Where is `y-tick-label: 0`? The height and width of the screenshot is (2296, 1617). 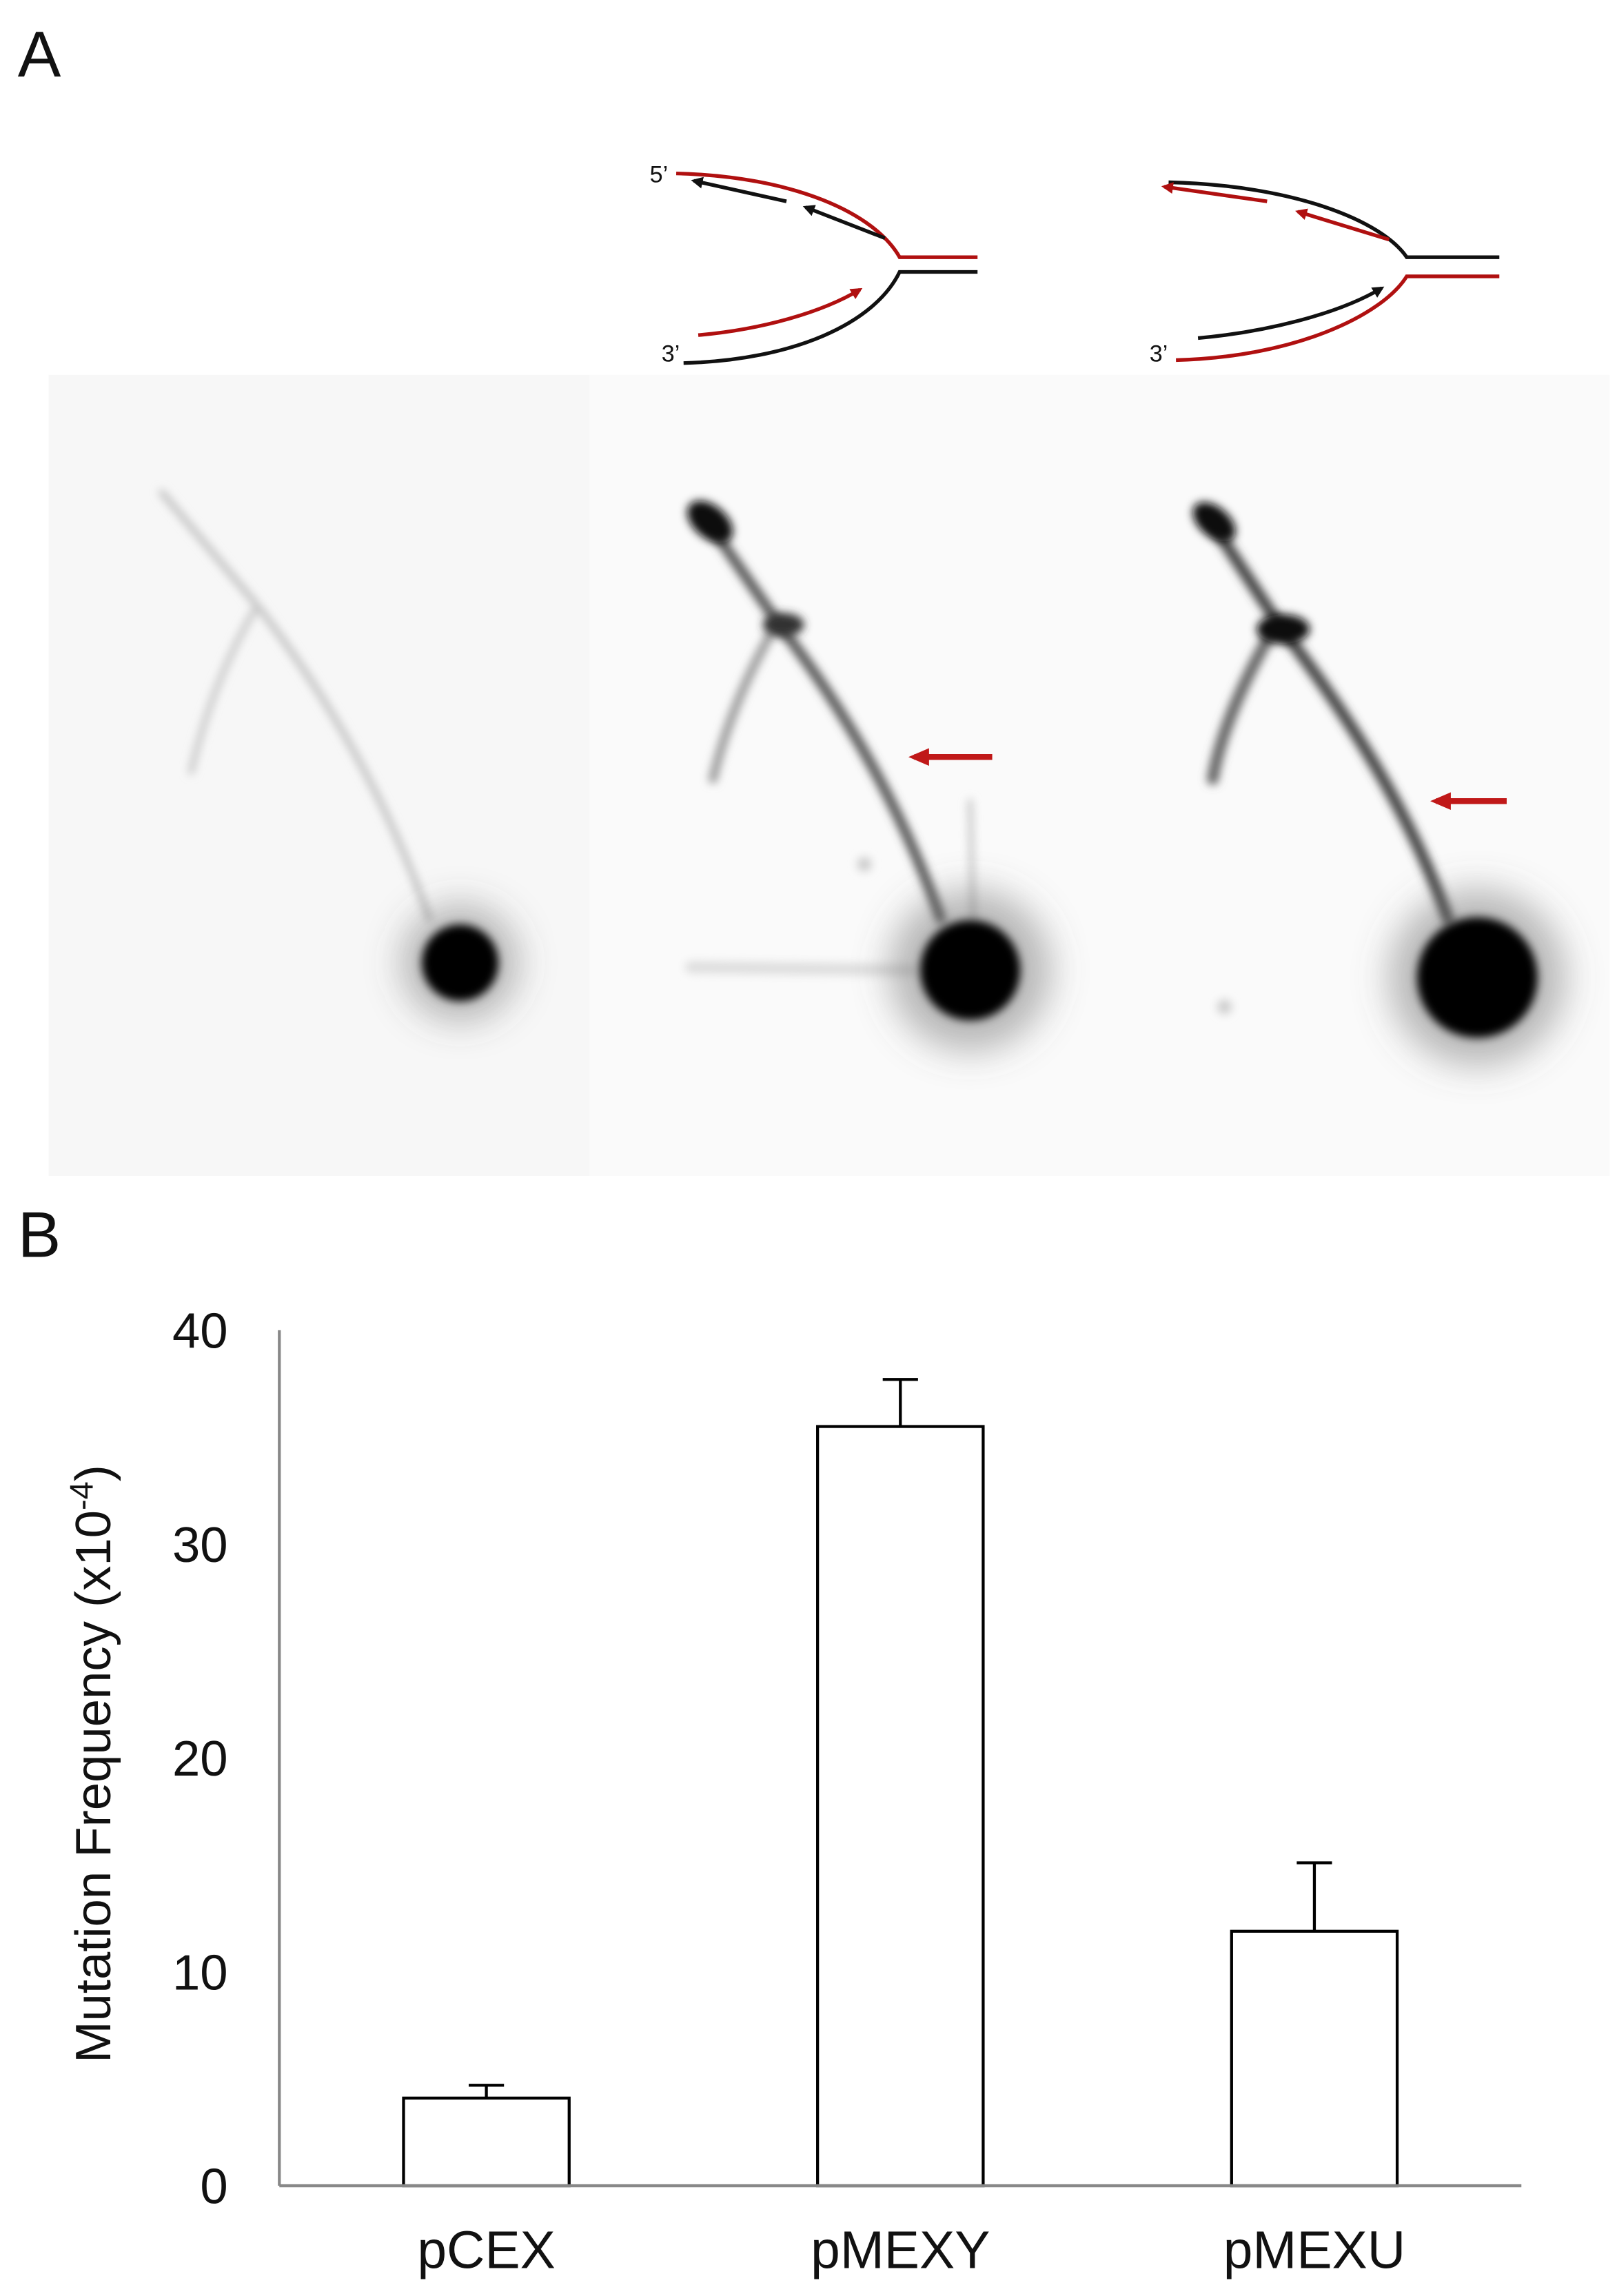
y-tick-label: 0 is located at coordinates (213, 2187).